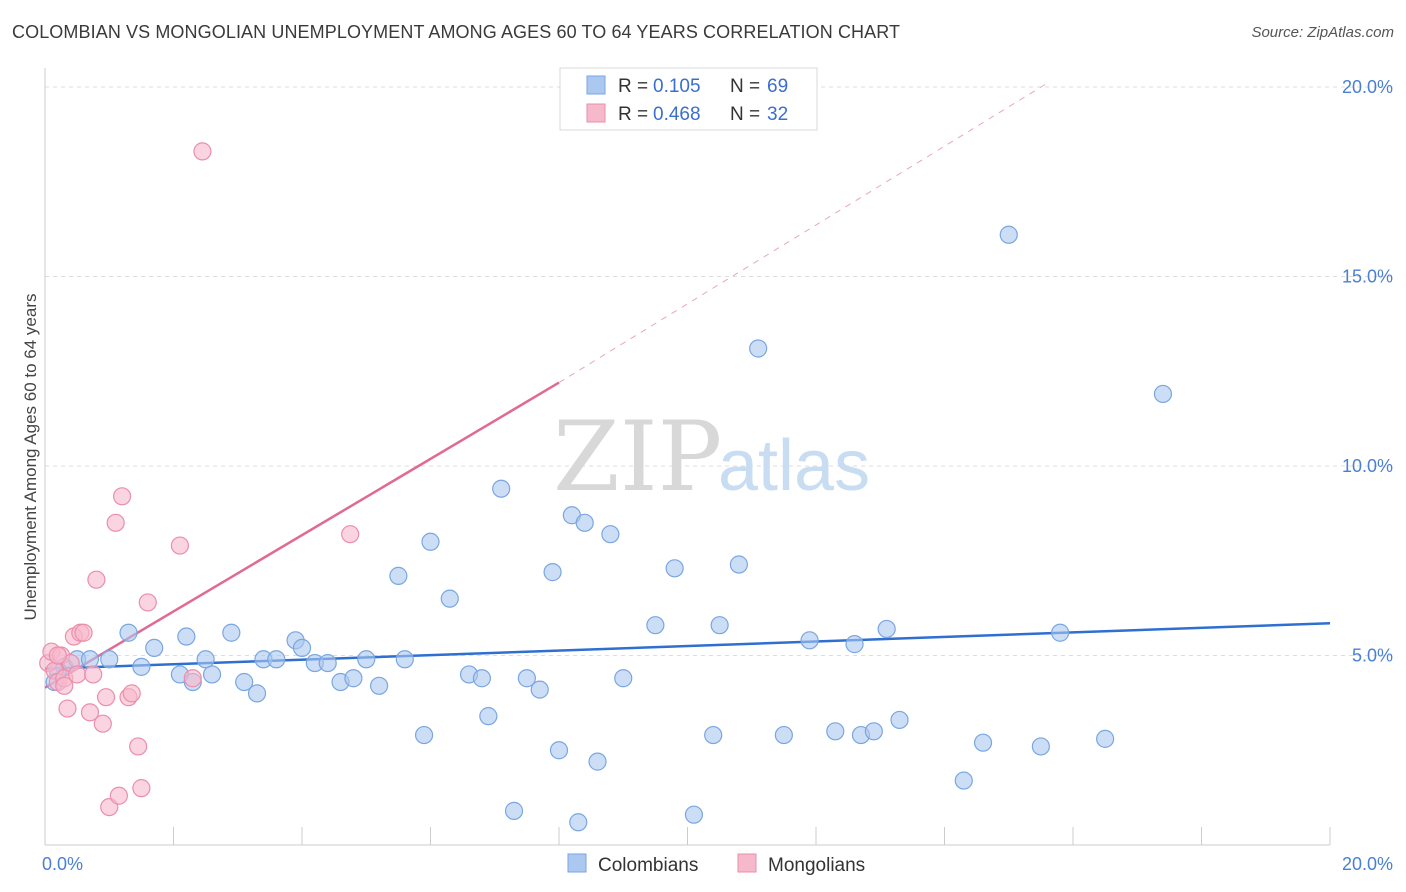  Describe the element at coordinates (577, 863) in the screenshot. I see `legend-bottom-swatch-colombians` at that location.